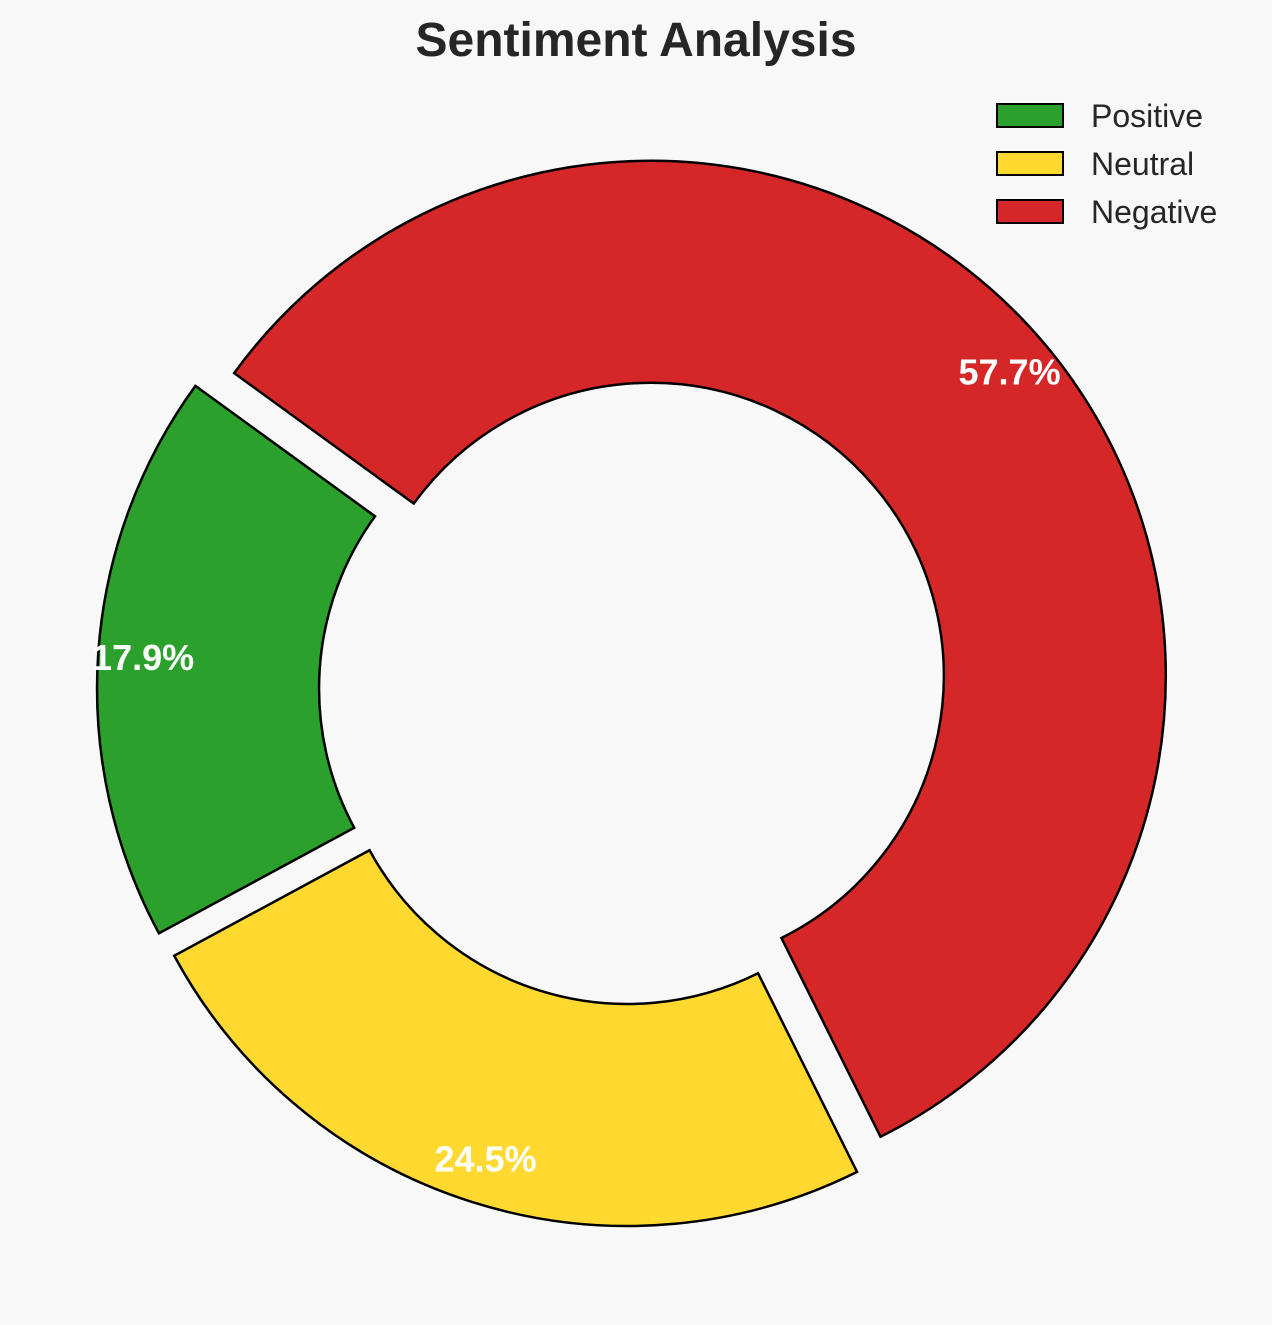  What do you see at coordinates (1147, 116) in the screenshot?
I see `legend-label-positive: Positive` at bounding box center [1147, 116].